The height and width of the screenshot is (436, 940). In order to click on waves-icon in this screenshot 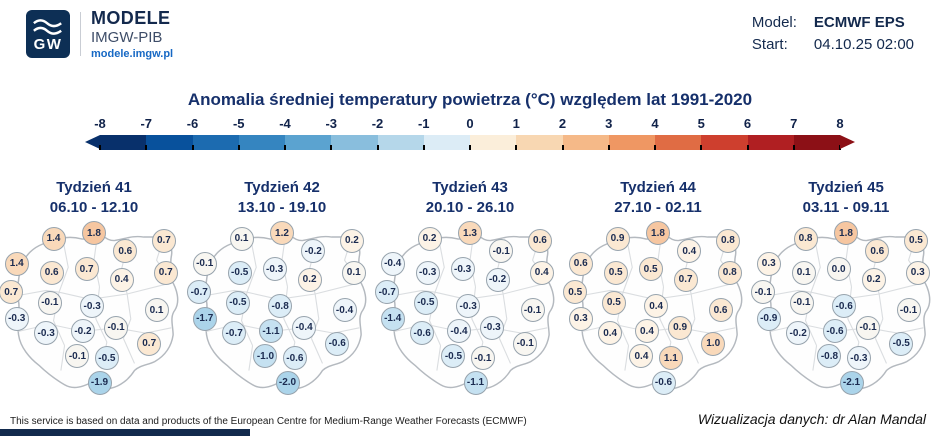, I will do `click(47, 27)`.